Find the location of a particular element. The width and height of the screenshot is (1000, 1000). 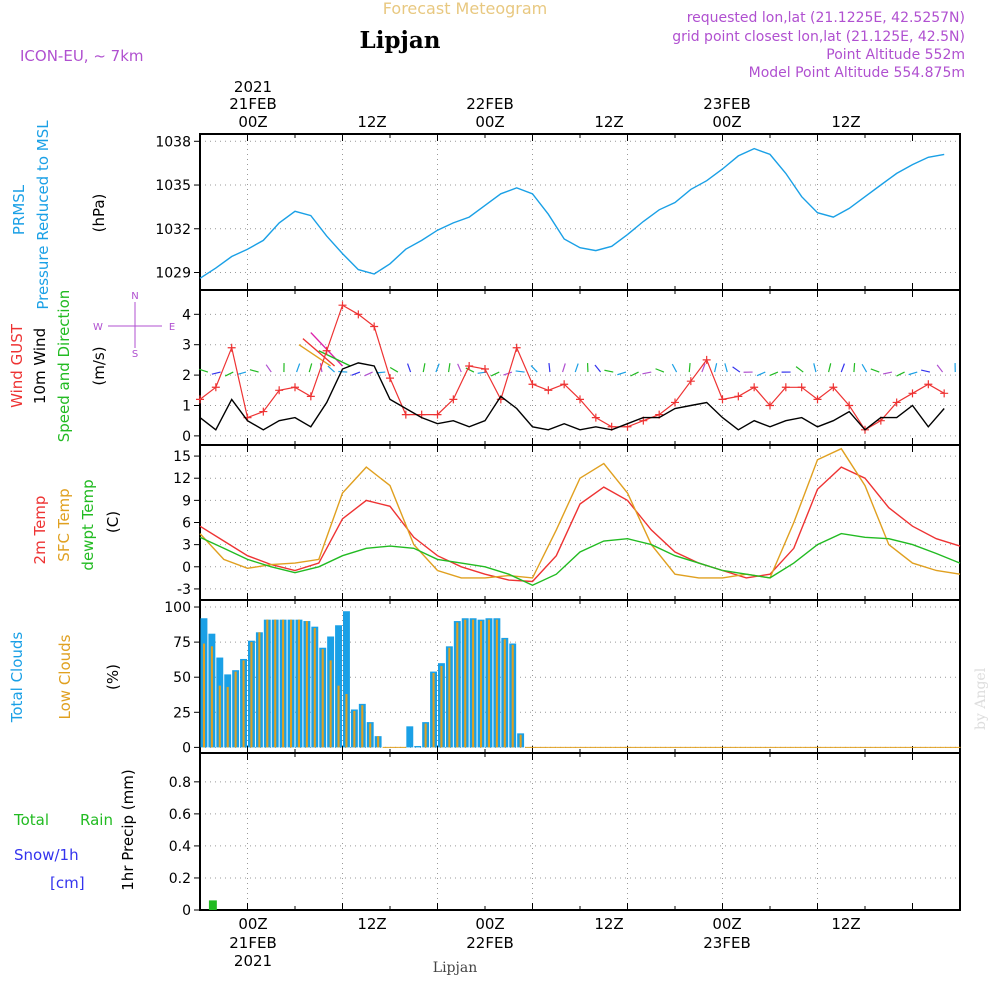

y-tick-label: 9 is located at coordinates (186, 501).